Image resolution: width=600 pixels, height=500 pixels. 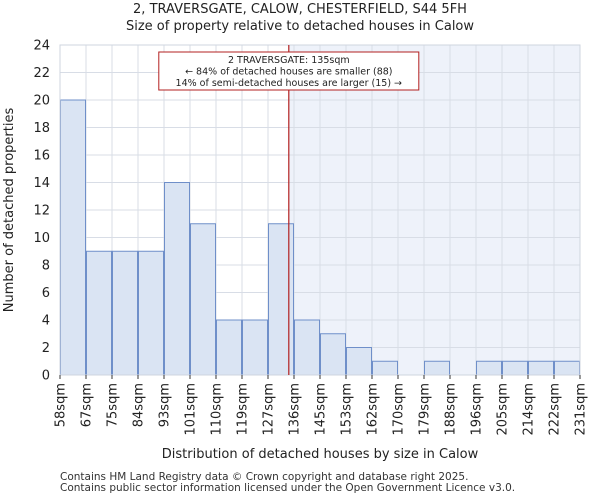 I want to click on y-tick-label: 8, so click(x=46, y=266).